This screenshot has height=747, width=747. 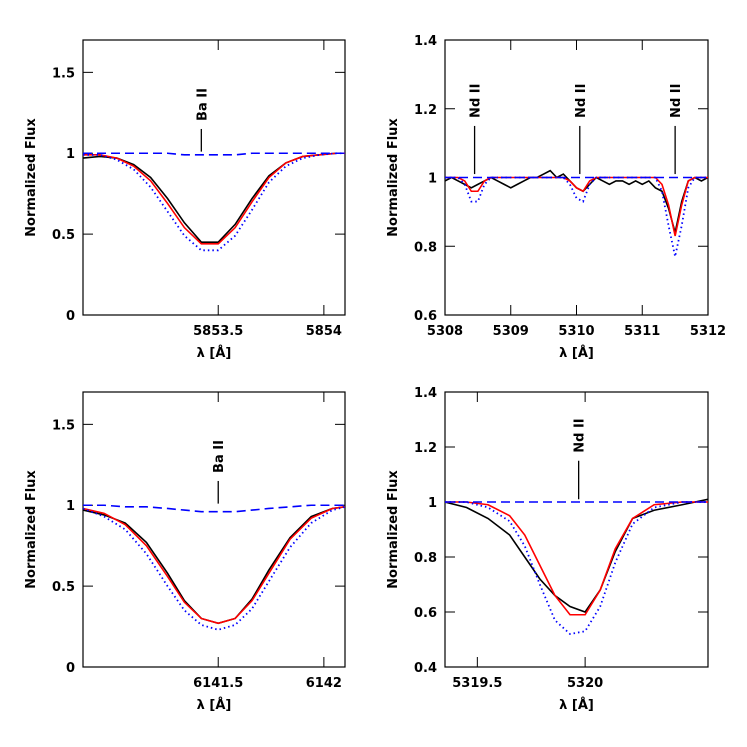 I want to click on x-tick-label: 6141.5, so click(x=218, y=683).